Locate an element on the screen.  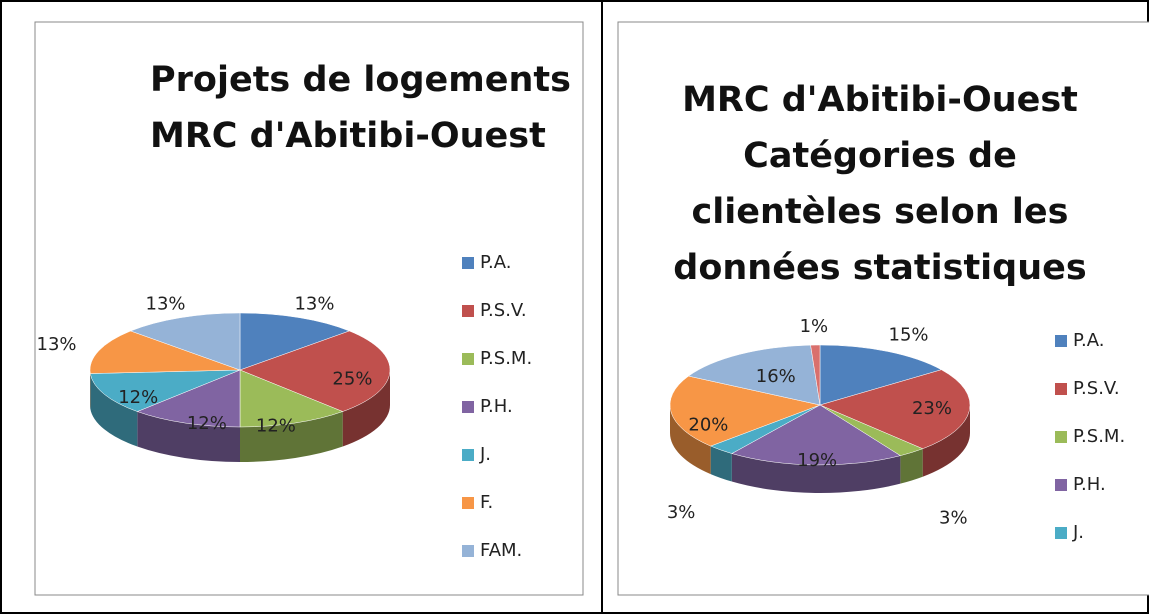
data-label: 15% is located at coordinates (909, 335).